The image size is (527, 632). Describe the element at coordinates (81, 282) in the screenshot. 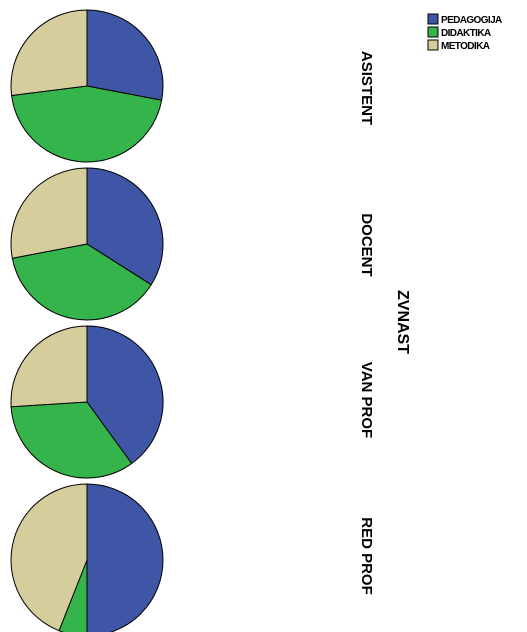

I see `pie-slice-docent-didaktika` at that location.